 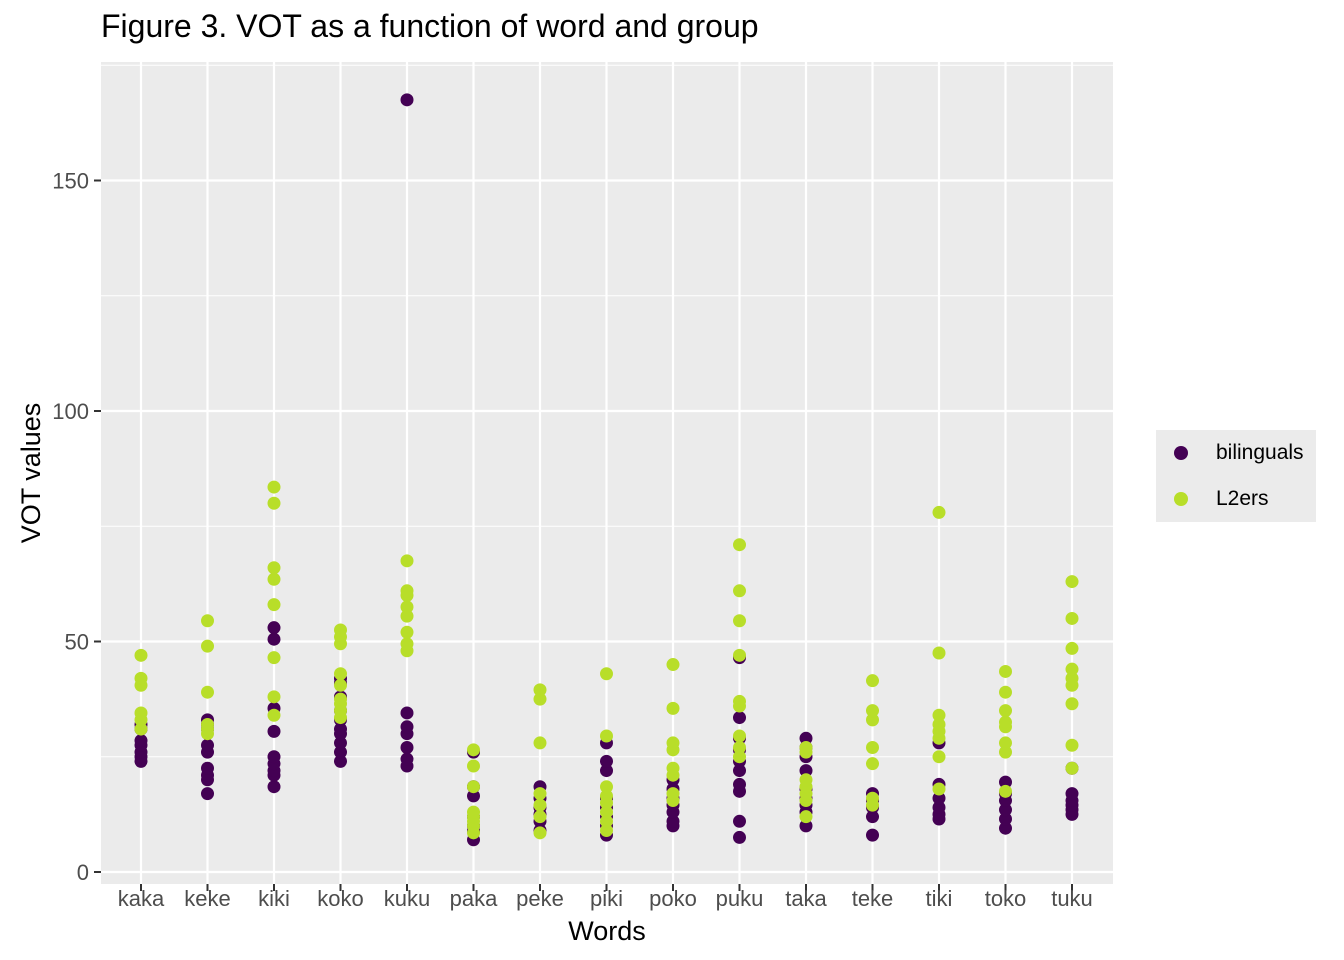 I want to click on x-axis-title: Words, so click(x=607, y=931).